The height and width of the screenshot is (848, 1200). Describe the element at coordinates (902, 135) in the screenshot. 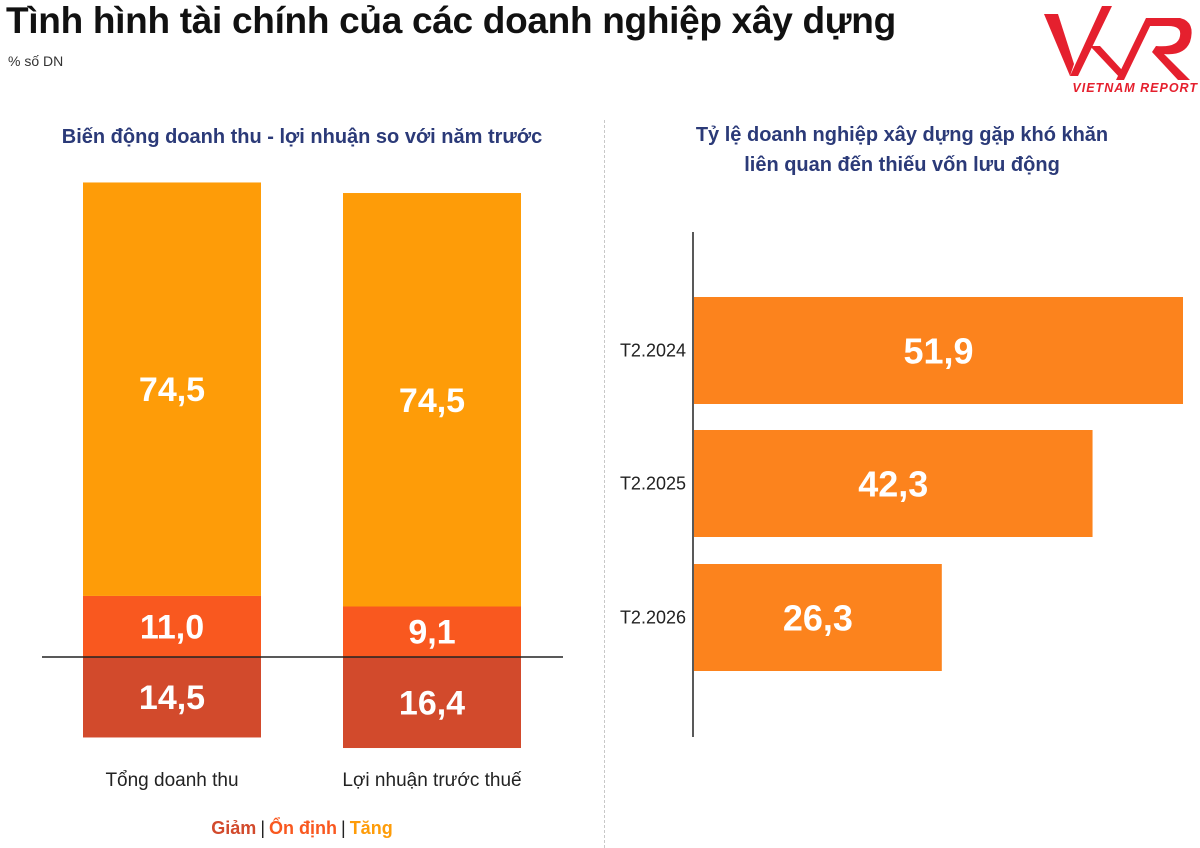

I see `right-chart-title-line-1: Tỷ lệ doanh nghiệp xây dựng gặp khó khăn` at that location.